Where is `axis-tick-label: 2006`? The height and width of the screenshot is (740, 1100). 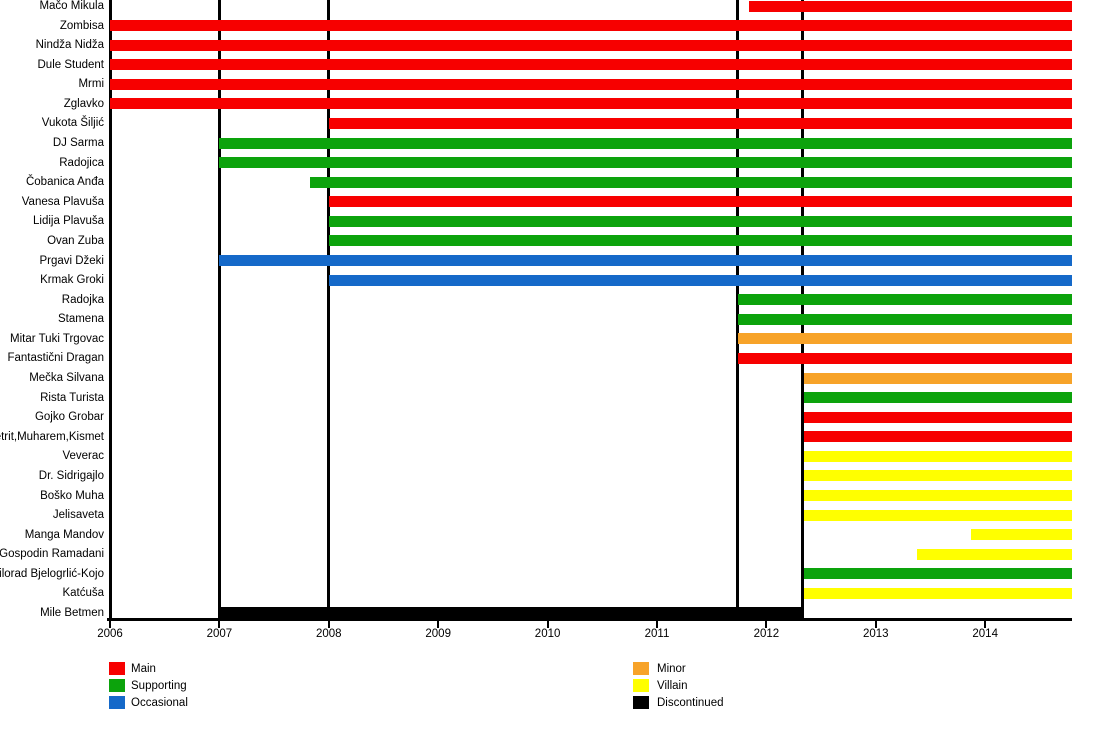 axis-tick-label: 2006 is located at coordinates (110, 634).